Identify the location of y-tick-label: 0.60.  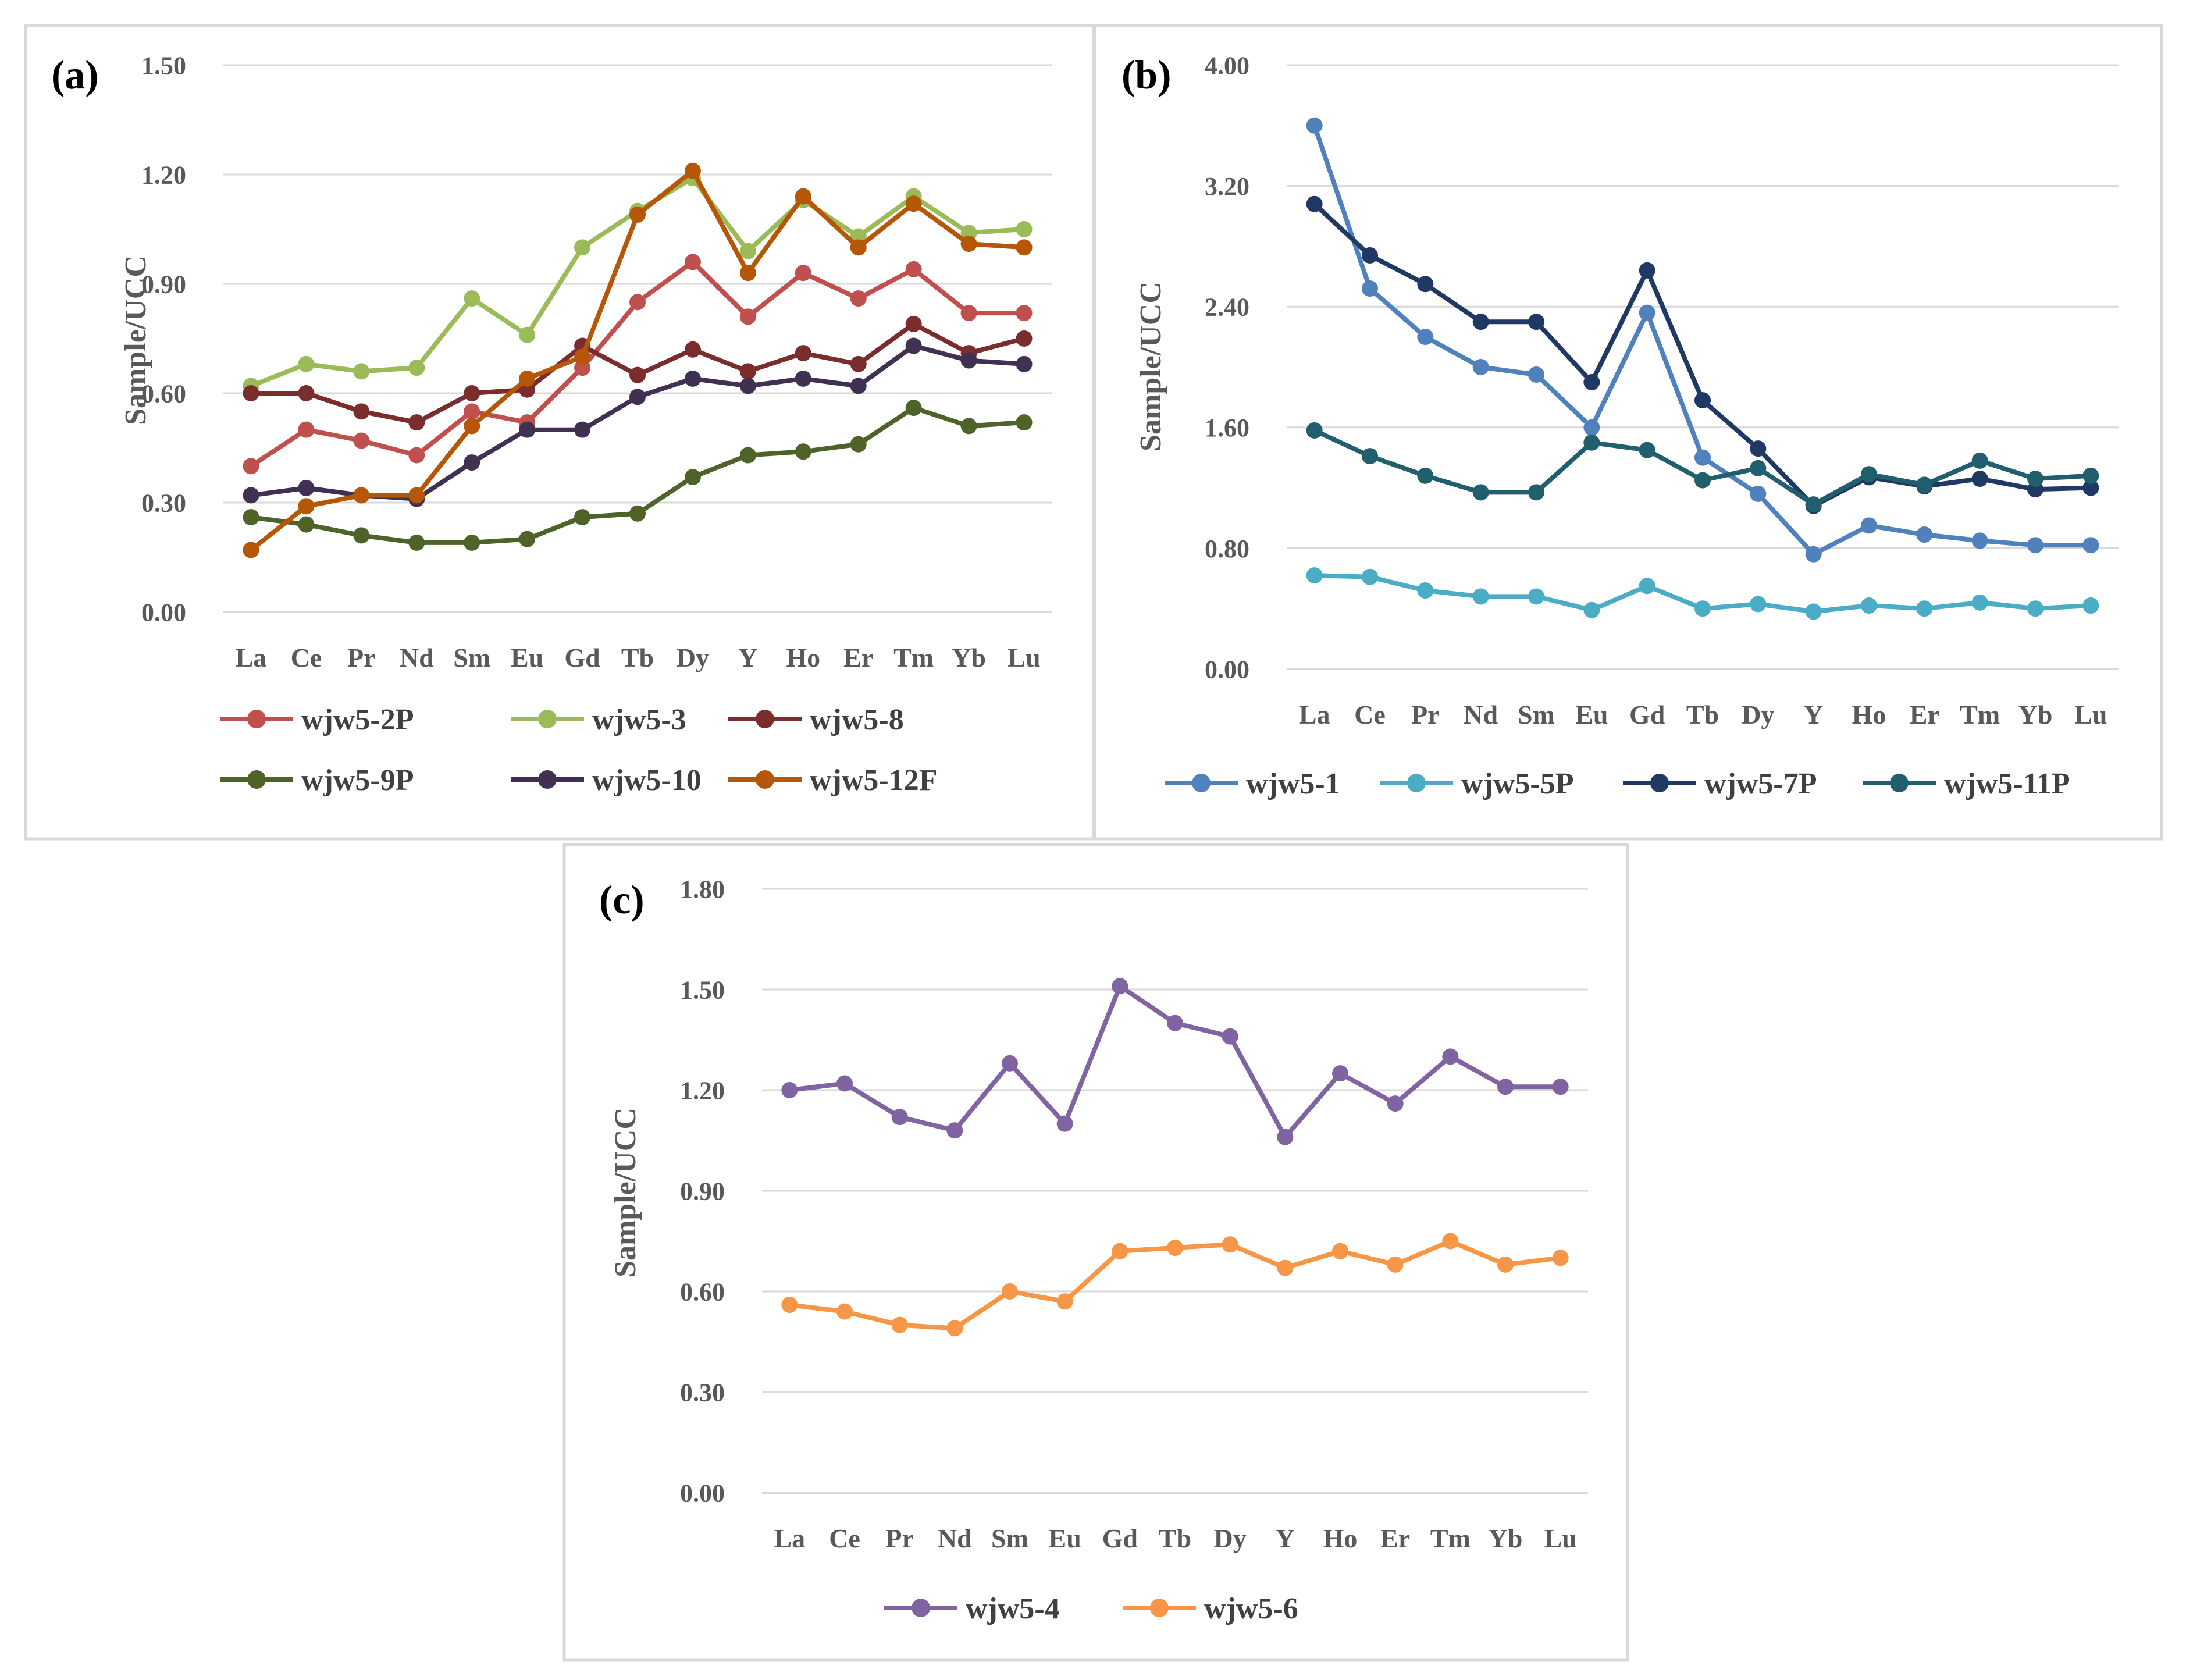
(163, 393).